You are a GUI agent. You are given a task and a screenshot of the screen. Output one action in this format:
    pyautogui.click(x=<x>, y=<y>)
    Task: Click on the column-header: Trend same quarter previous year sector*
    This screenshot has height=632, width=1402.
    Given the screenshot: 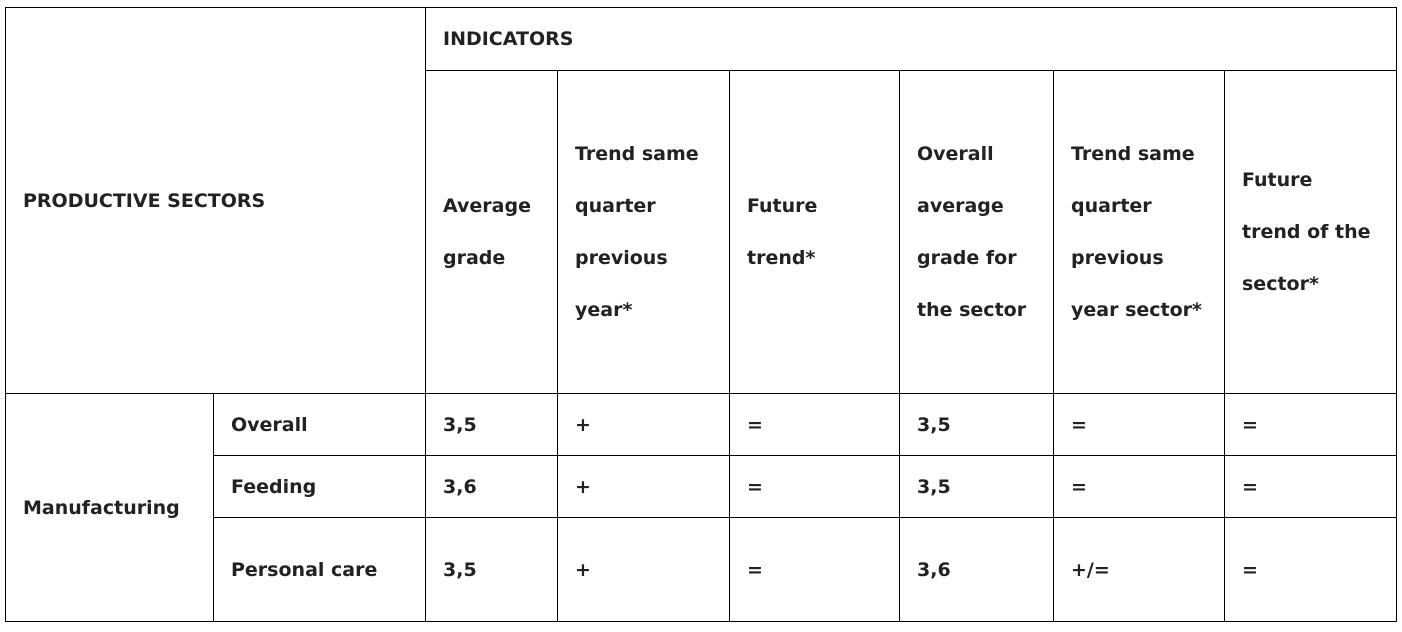 What is the action you would take?
    pyautogui.click(x=1139, y=232)
    